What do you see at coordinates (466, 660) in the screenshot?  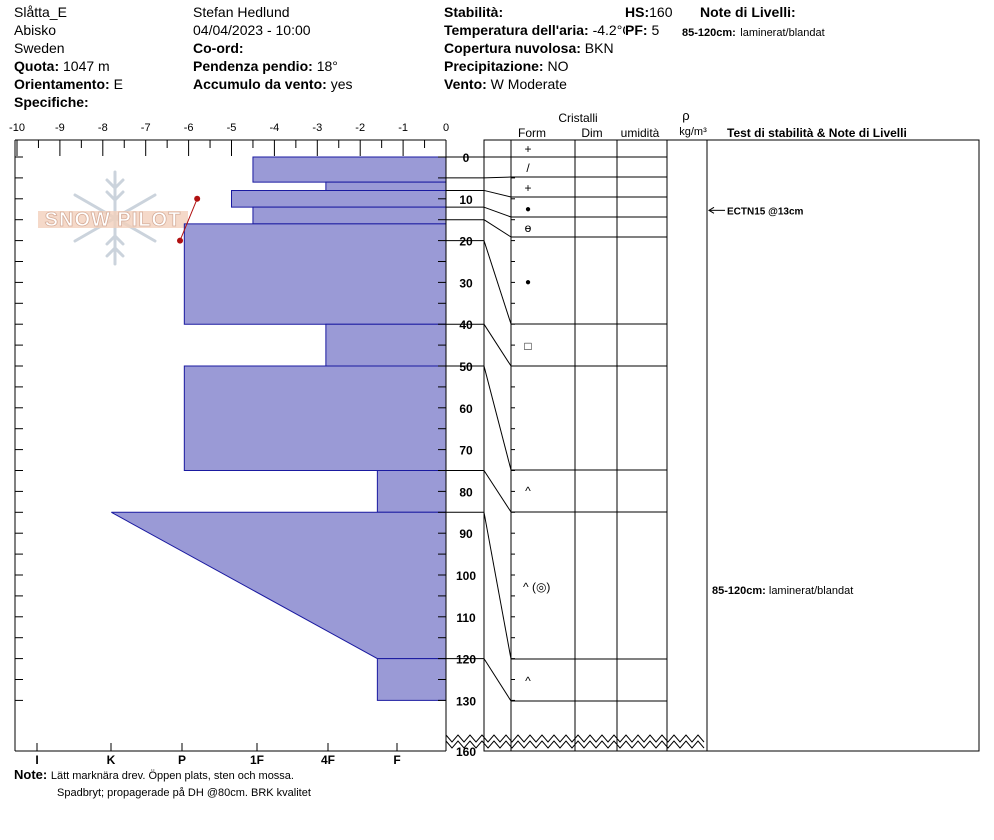 I see `depth-tick-label: 120` at bounding box center [466, 660].